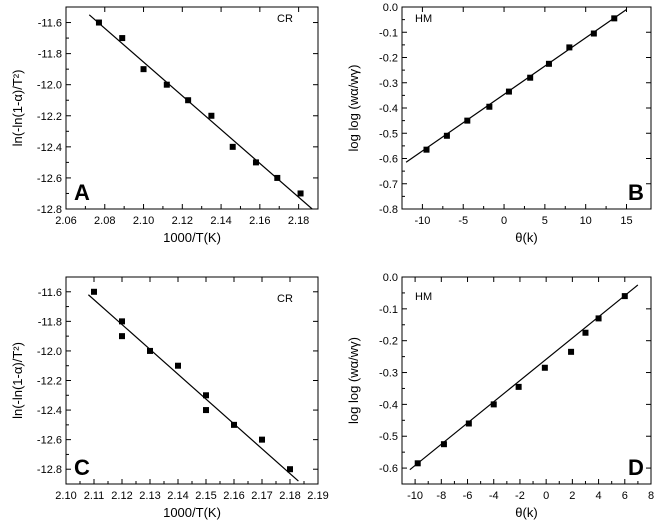  Describe the element at coordinates (546, 496) in the screenshot. I see `panel-d-x-tick-label: 0` at that location.